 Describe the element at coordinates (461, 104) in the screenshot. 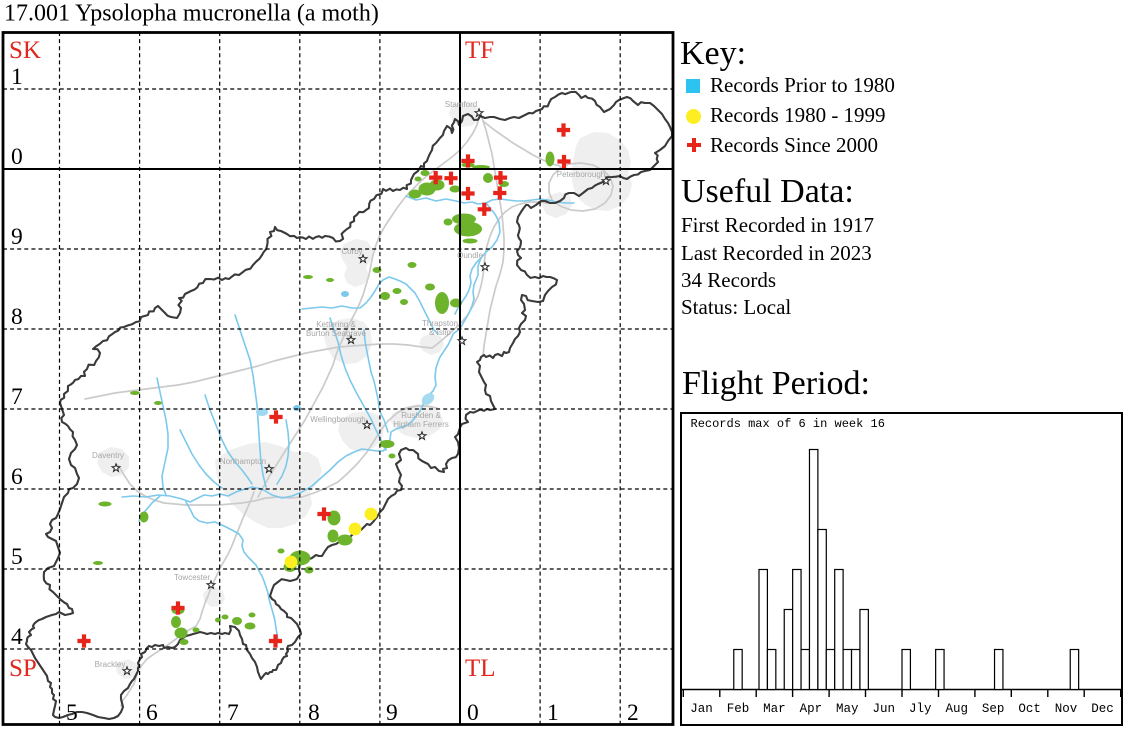

I see `svg-text: Stamford` at that location.